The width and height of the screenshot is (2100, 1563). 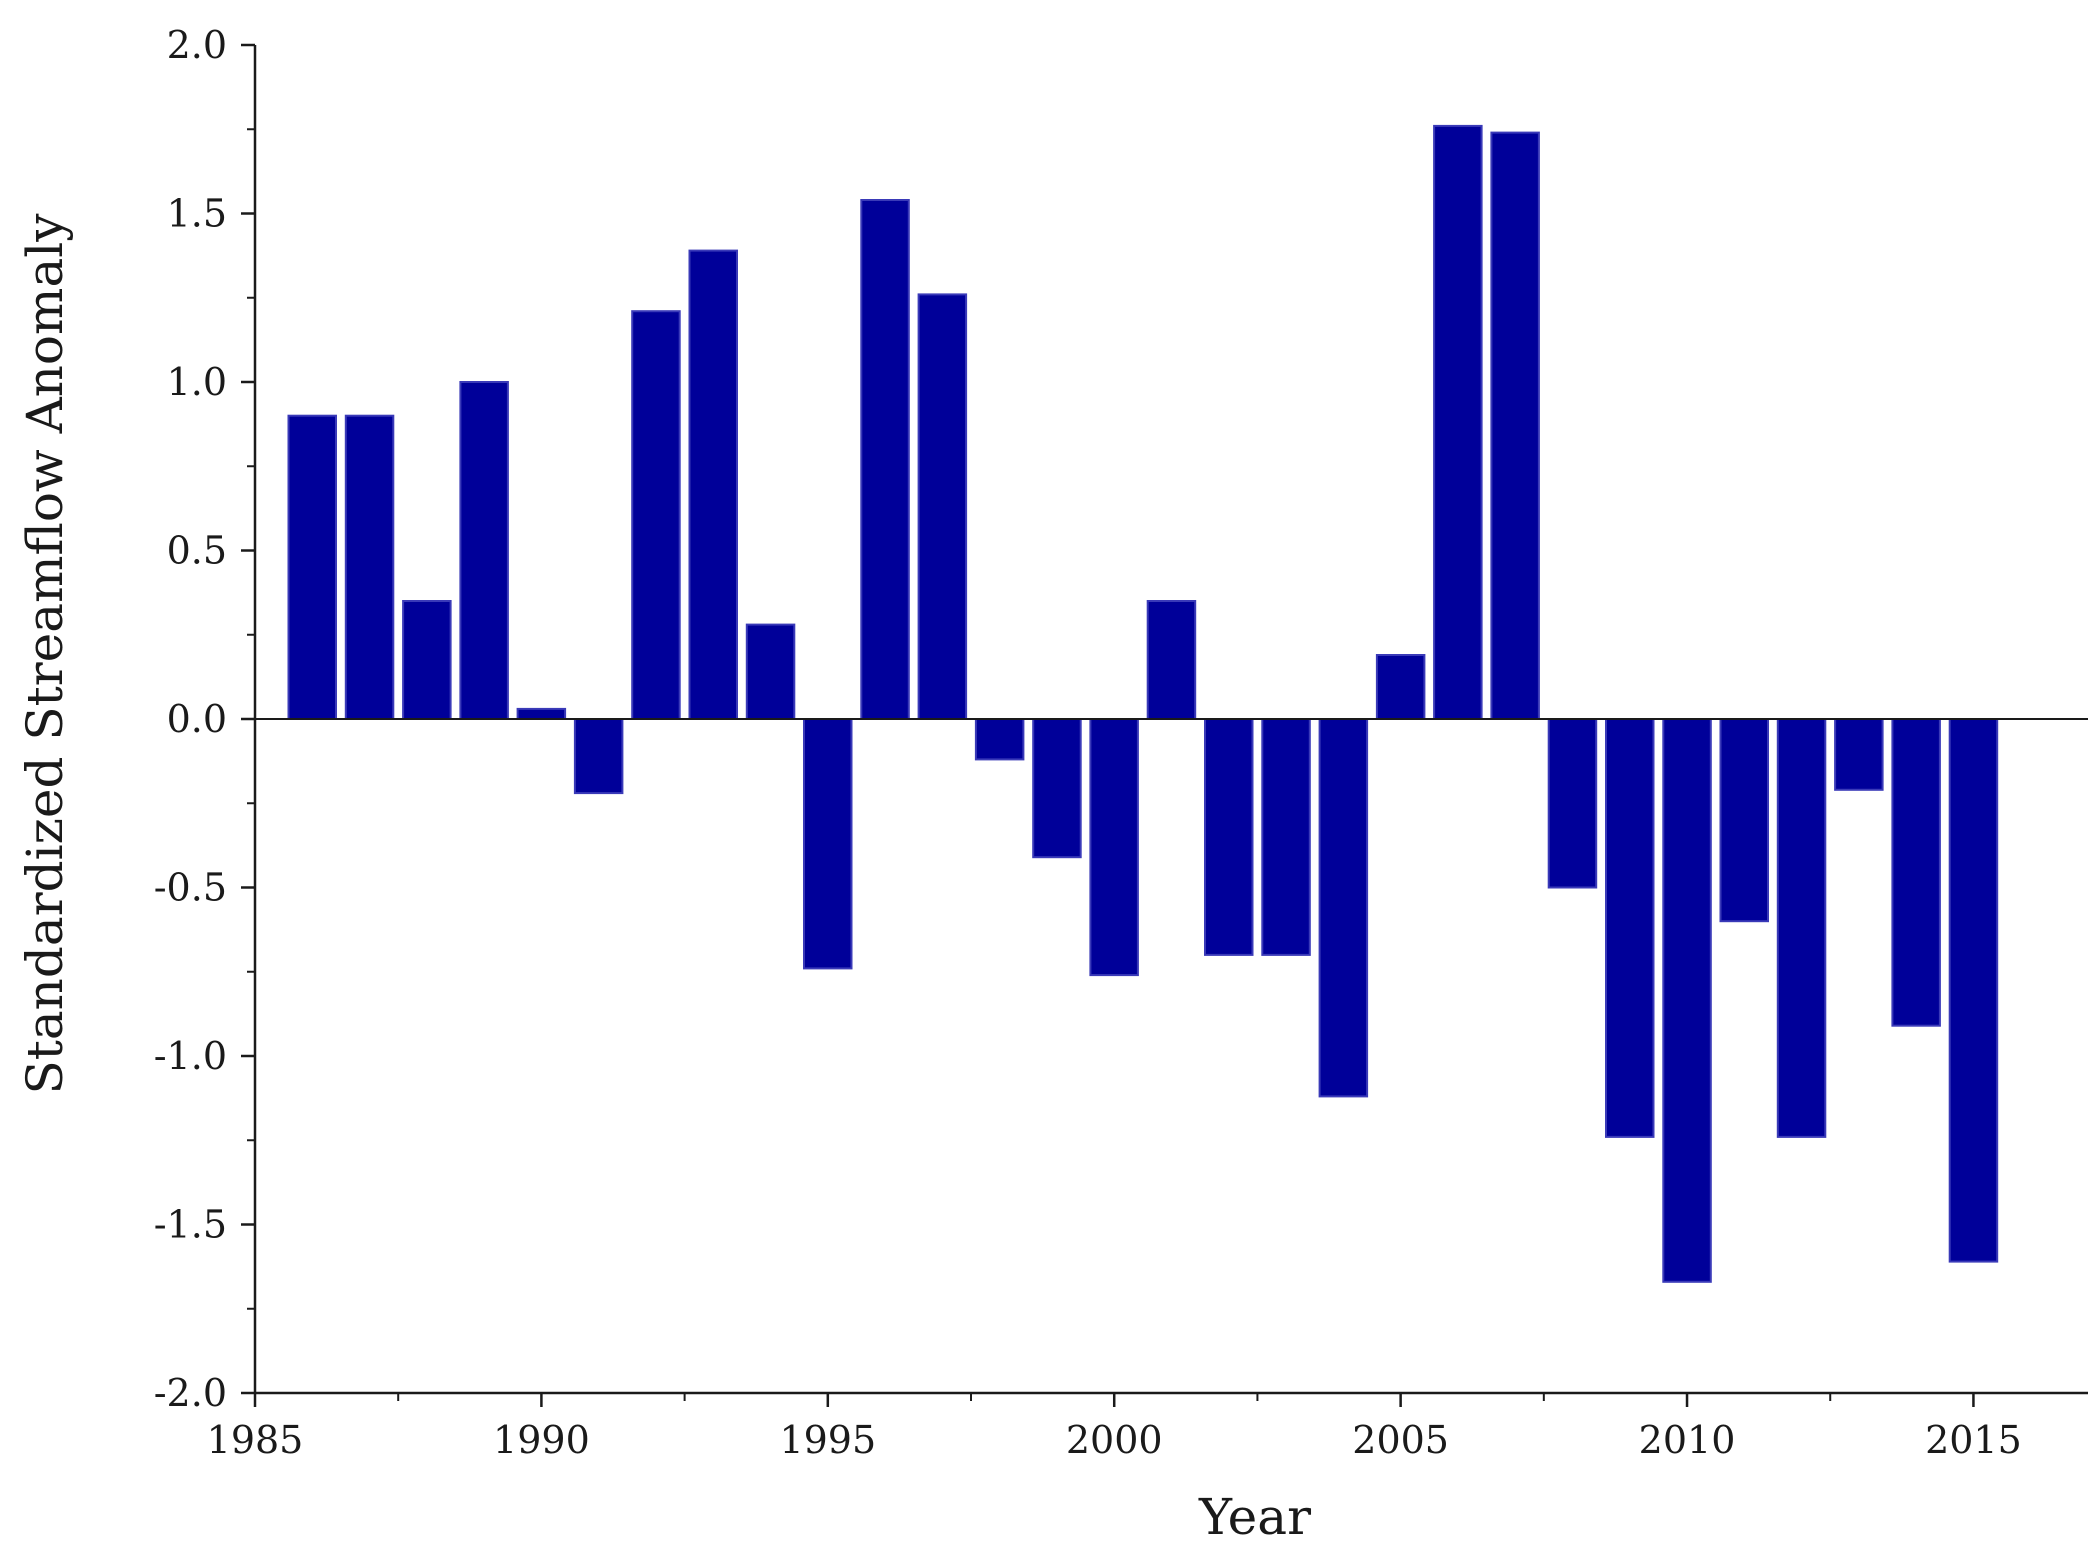 What do you see at coordinates (713, 484) in the screenshot?
I see `bar-1993` at bounding box center [713, 484].